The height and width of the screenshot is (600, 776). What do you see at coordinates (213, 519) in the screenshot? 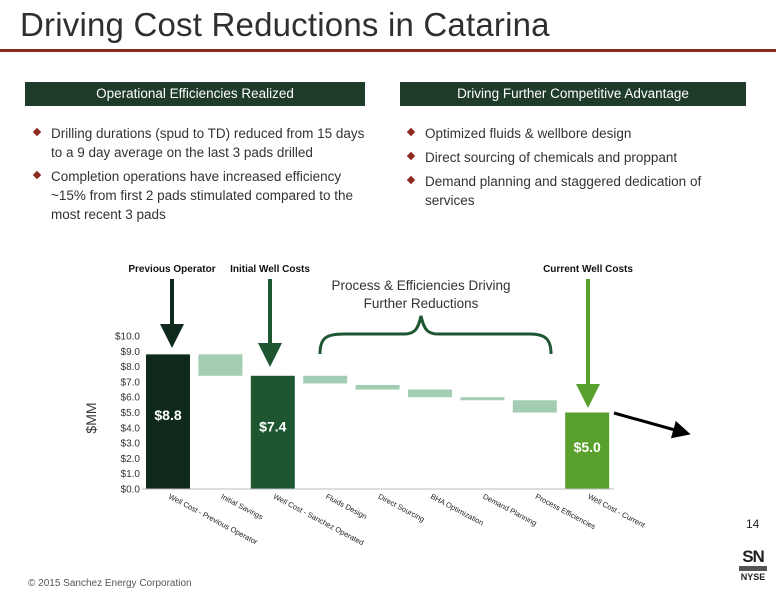
I see `x-tick-label: Well Cost - Previous Operator` at bounding box center [213, 519].